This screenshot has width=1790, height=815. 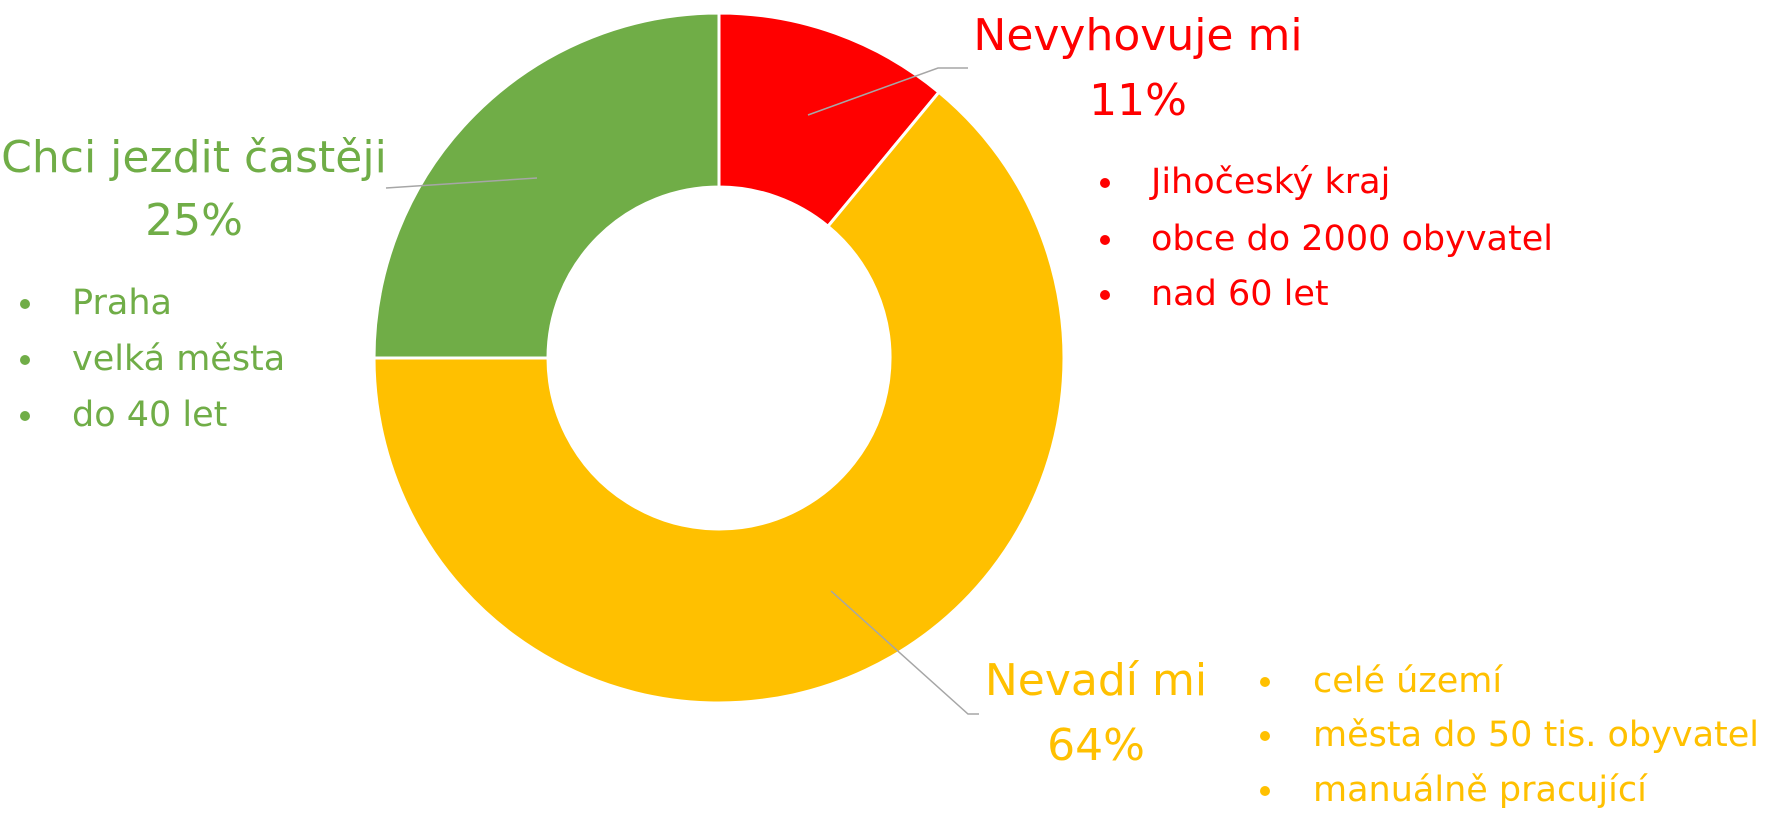 I want to click on category-label: Chci jezdit častěji, so click(x=194, y=157).